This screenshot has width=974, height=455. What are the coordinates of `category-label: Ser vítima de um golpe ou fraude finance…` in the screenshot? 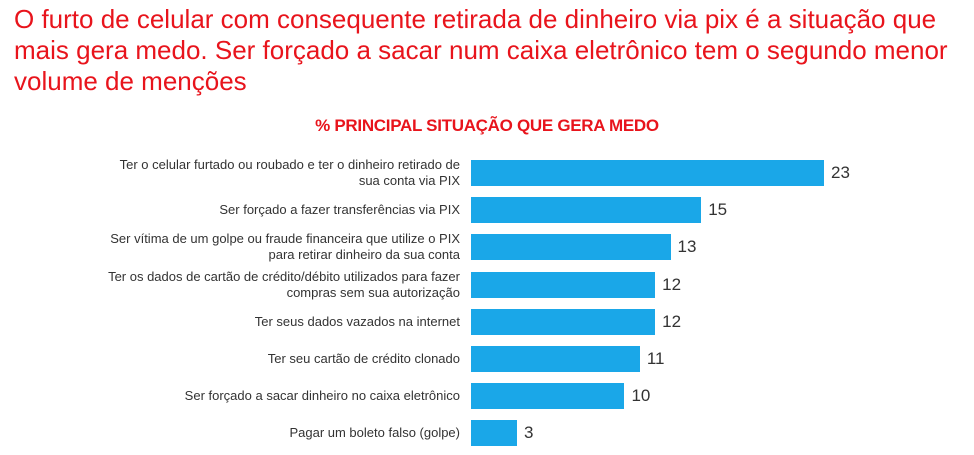 It's located at (285, 247).